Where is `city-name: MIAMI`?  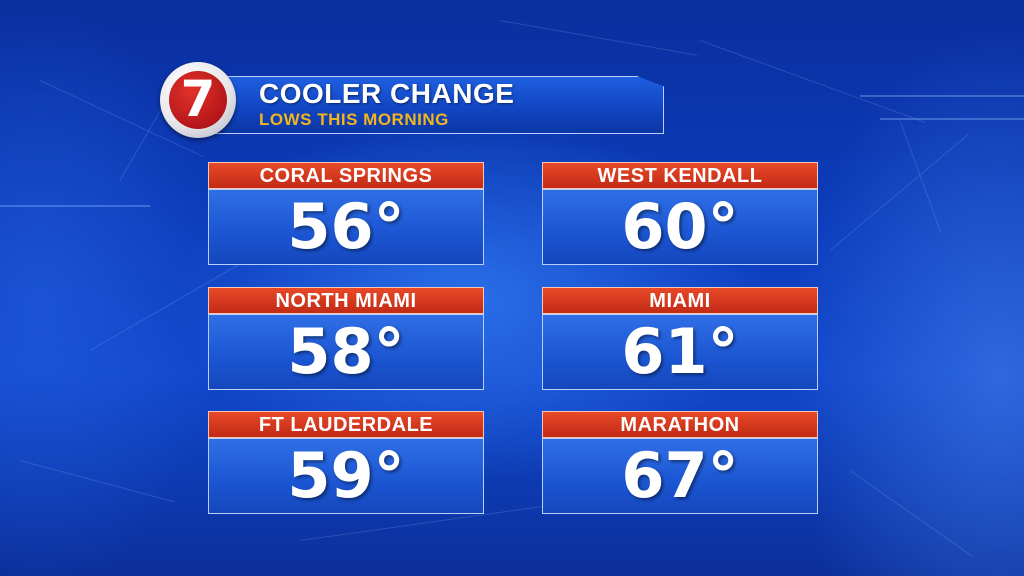 city-name: MIAMI is located at coordinates (680, 300).